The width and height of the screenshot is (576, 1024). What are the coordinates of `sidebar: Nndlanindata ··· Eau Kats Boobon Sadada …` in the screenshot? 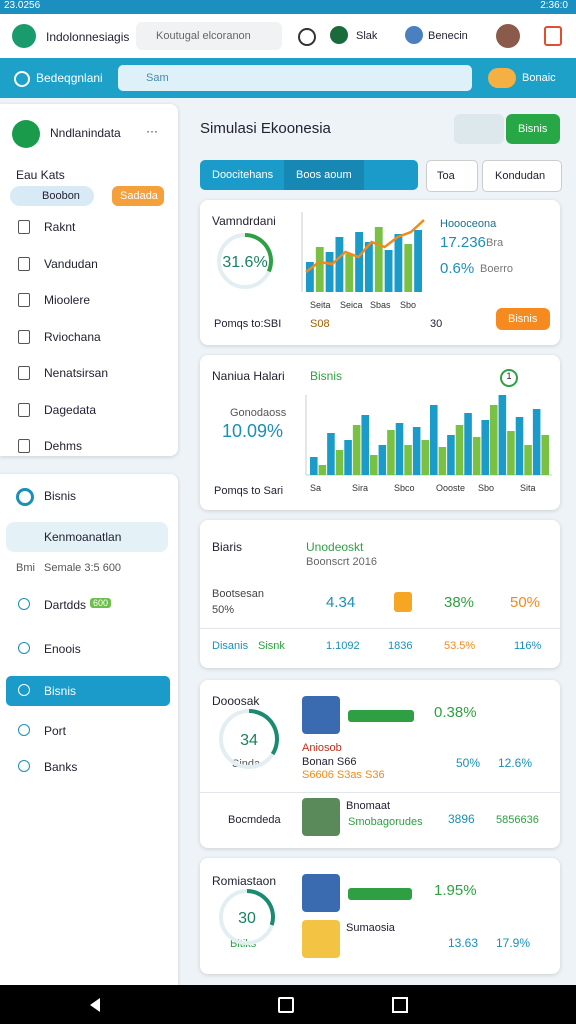 It's located at (89, 280).